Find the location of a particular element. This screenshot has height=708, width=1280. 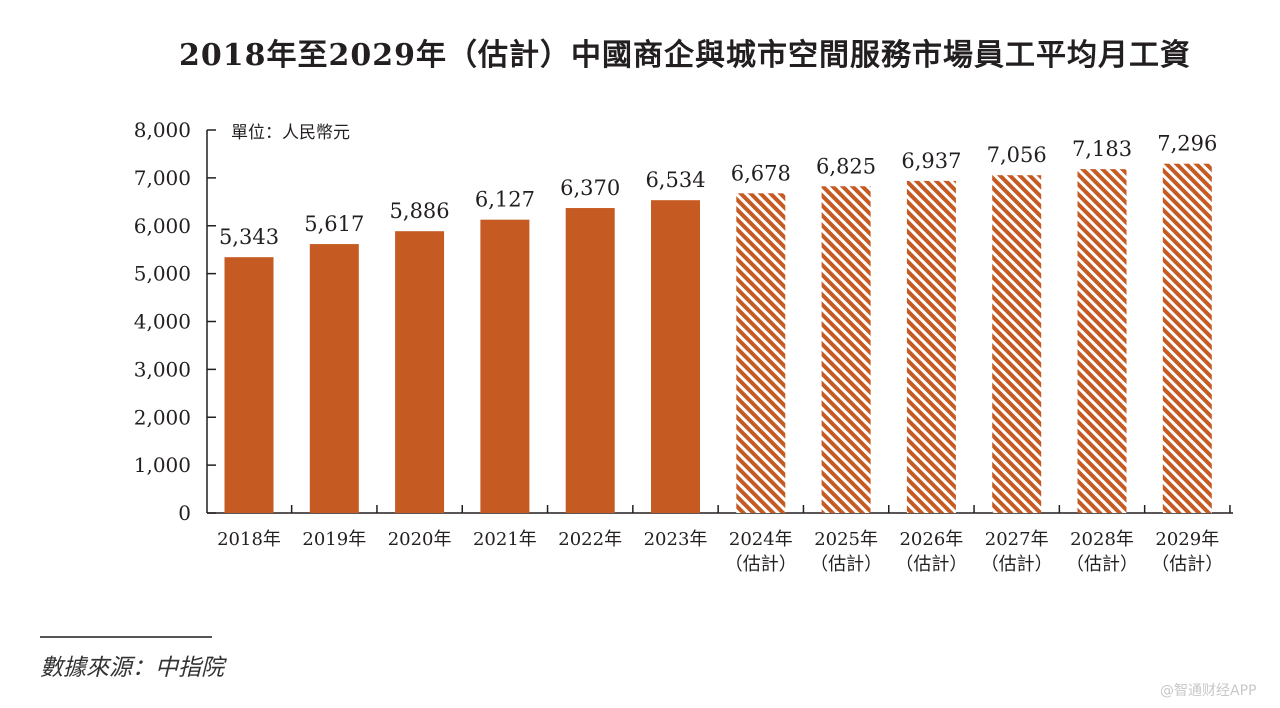

data-label: 6,678 is located at coordinates (761, 173).